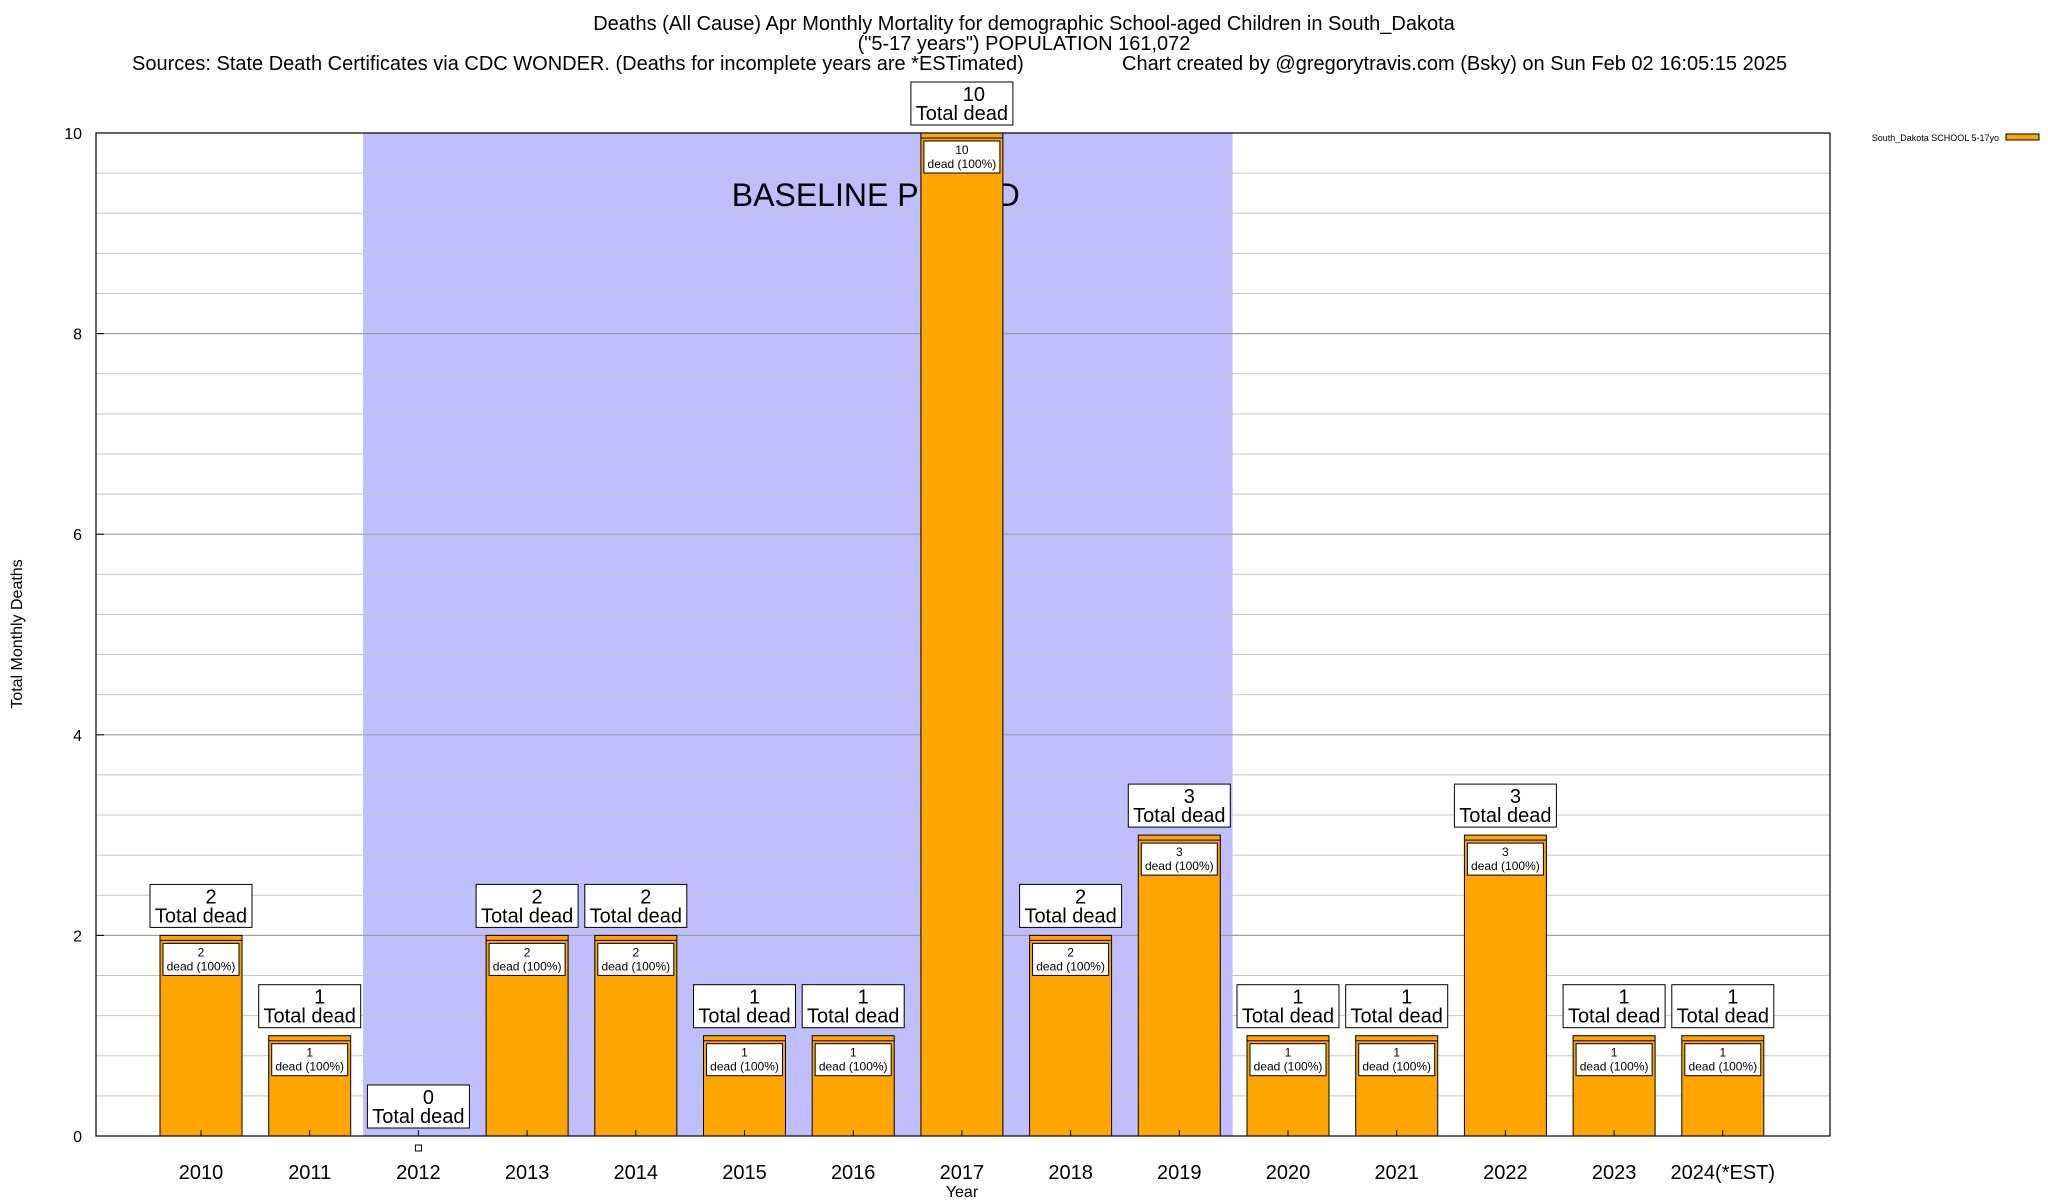 The image size is (2048, 1200). What do you see at coordinates (1935, 138) in the screenshot?
I see `legend-entry-label: South_Dakota SCHOOL 5-17yo` at bounding box center [1935, 138].